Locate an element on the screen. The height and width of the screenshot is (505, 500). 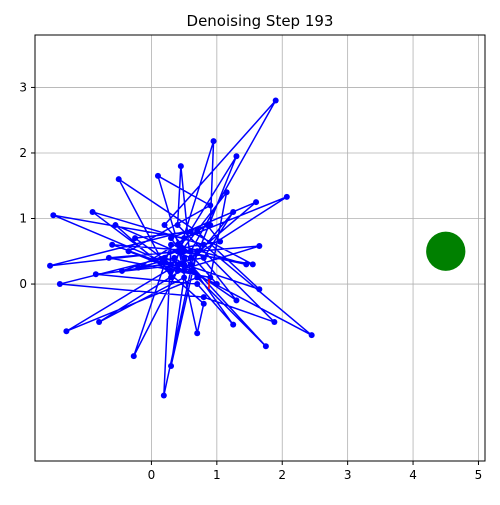
x-tick-label: 4 is located at coordinates (413, 475).